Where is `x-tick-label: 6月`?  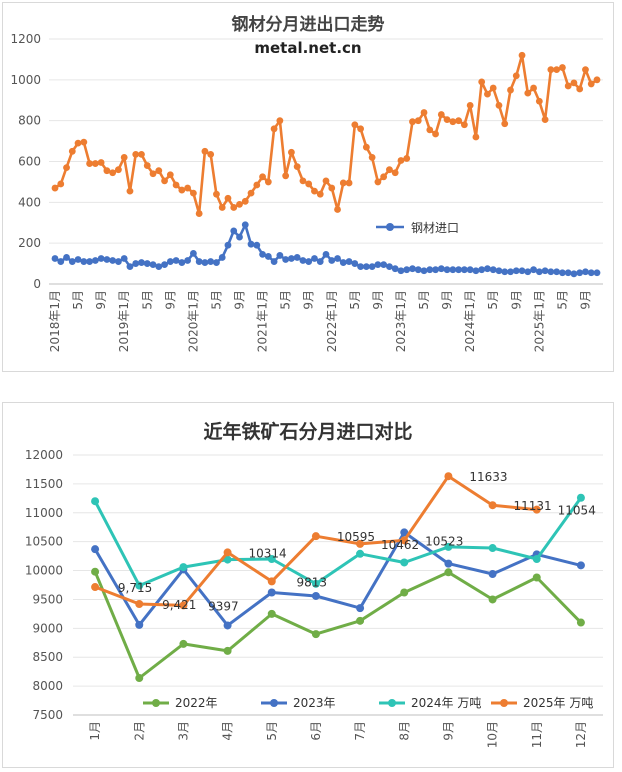 x-tick-label: 6月 is located at coordinates (316, 731).